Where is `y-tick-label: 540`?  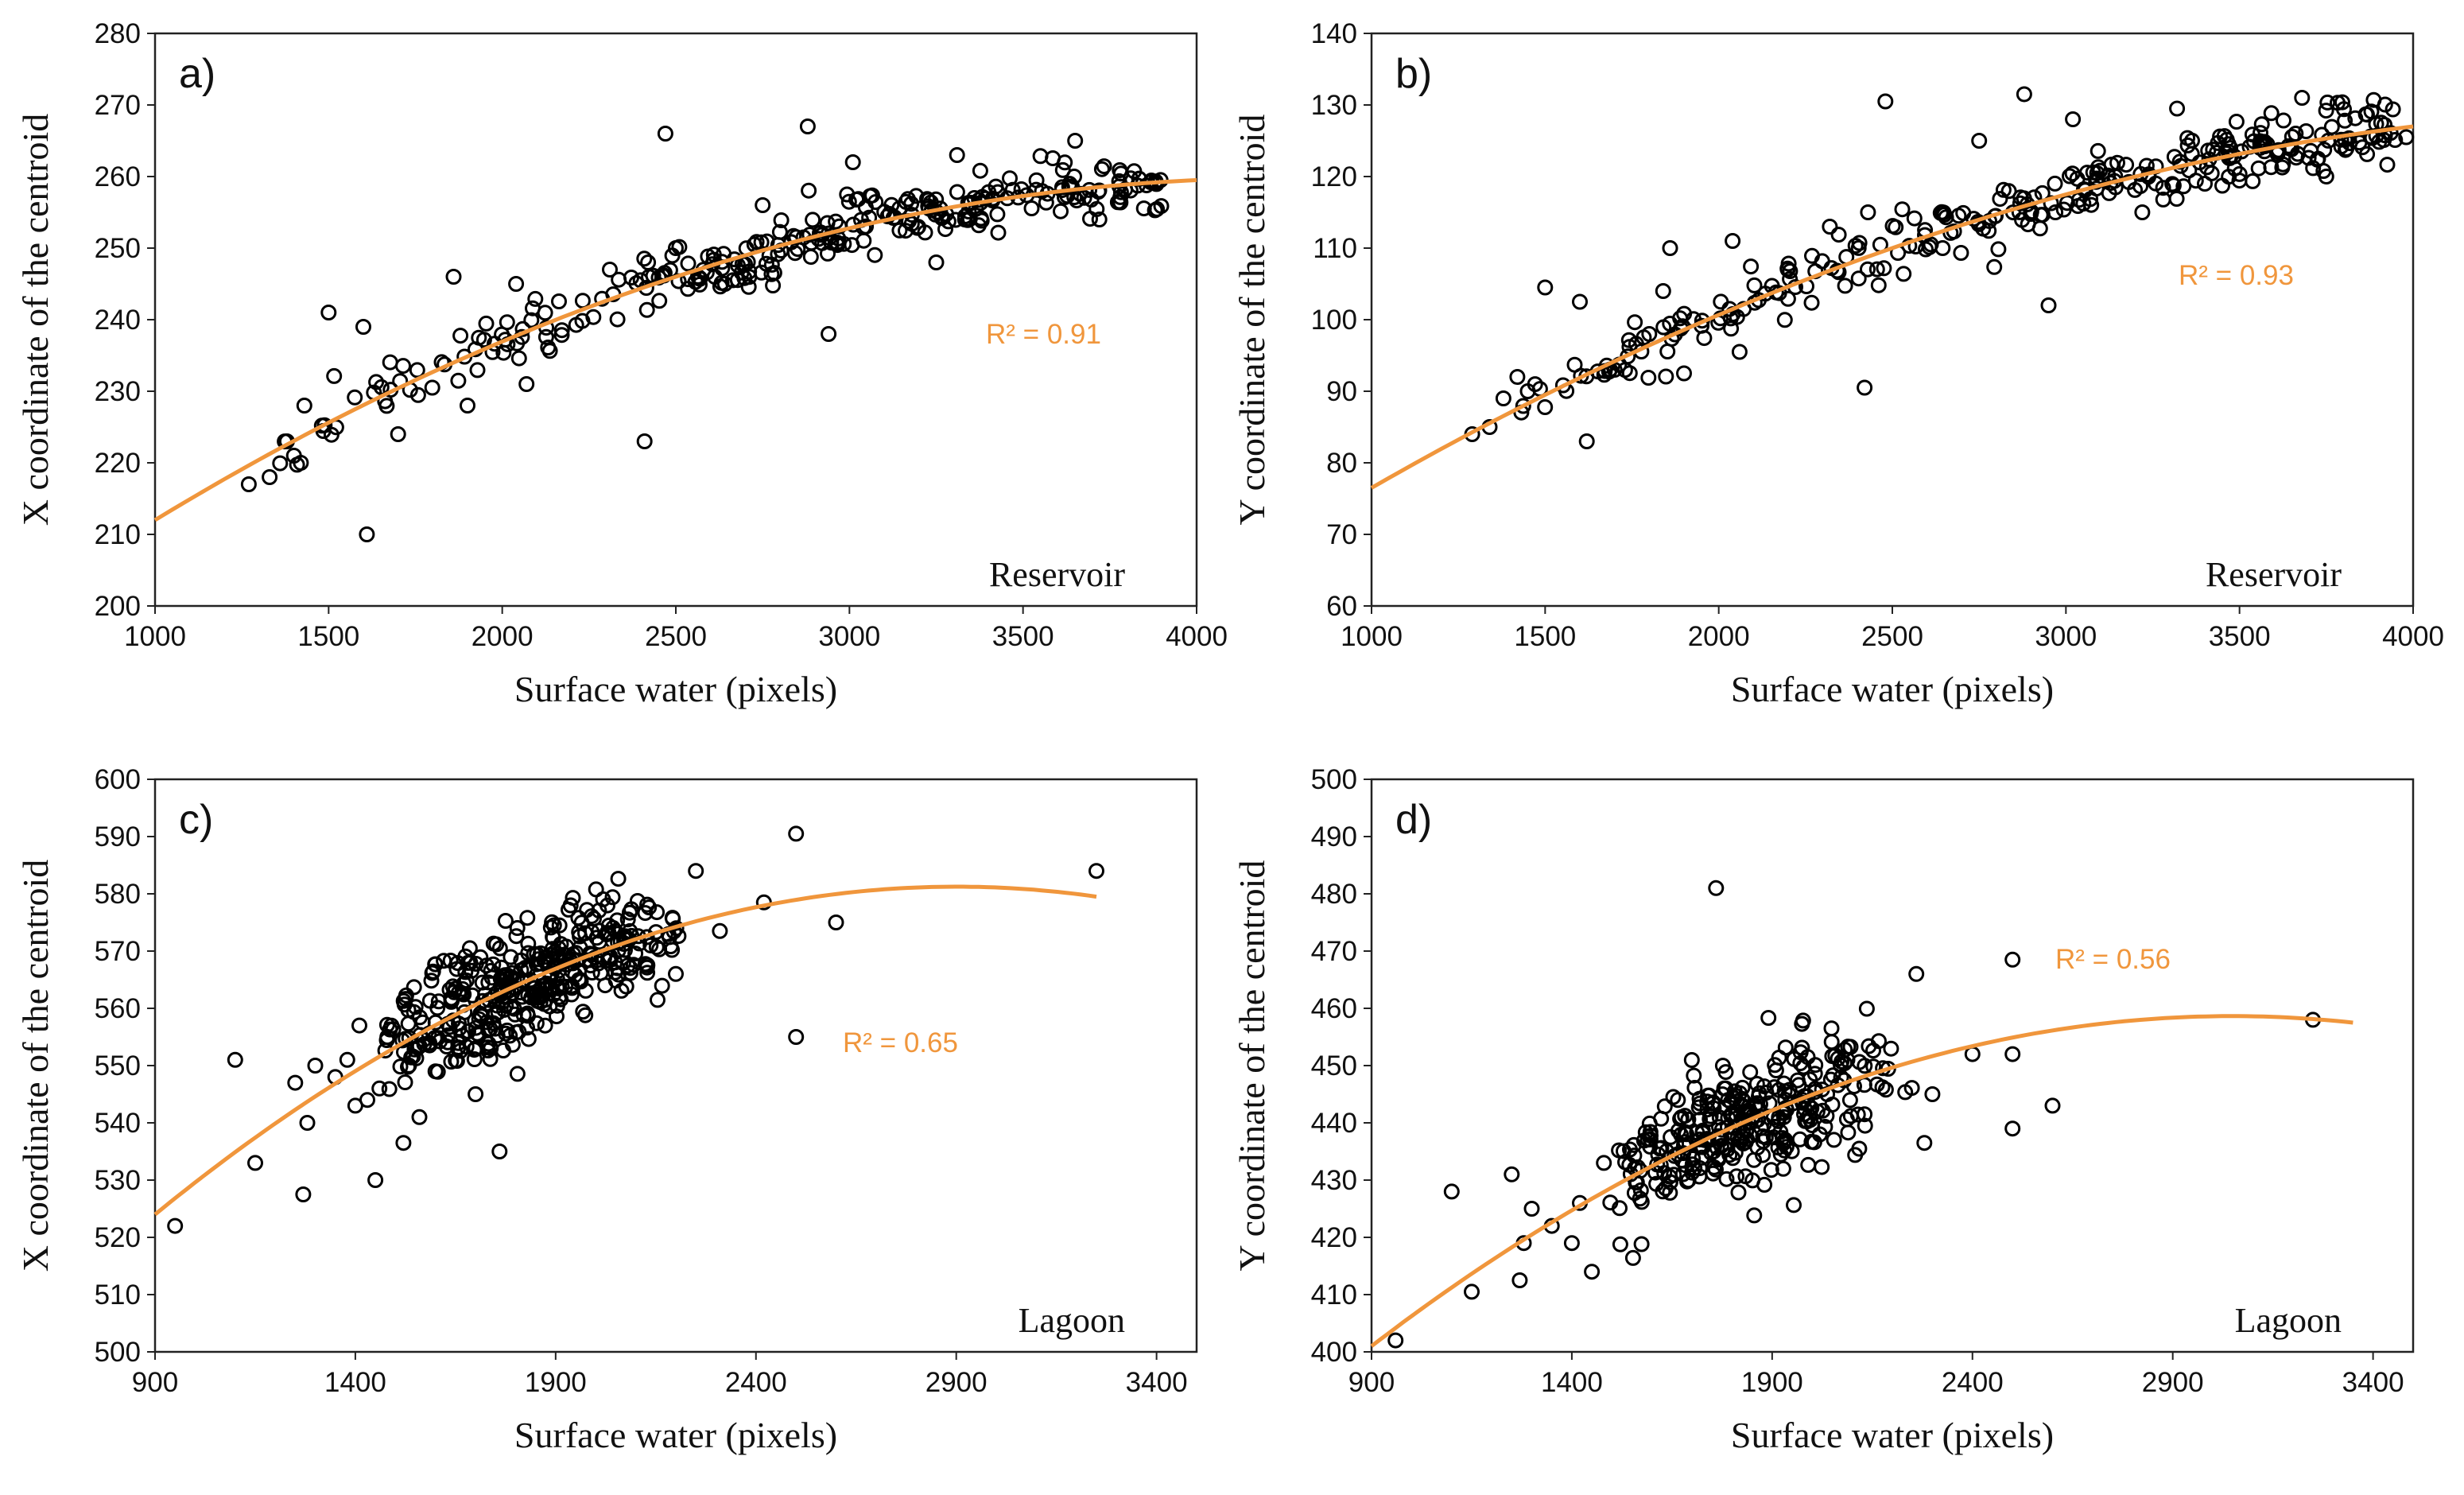 y-tick-label: 540 is located at coordinates (118, 1123).